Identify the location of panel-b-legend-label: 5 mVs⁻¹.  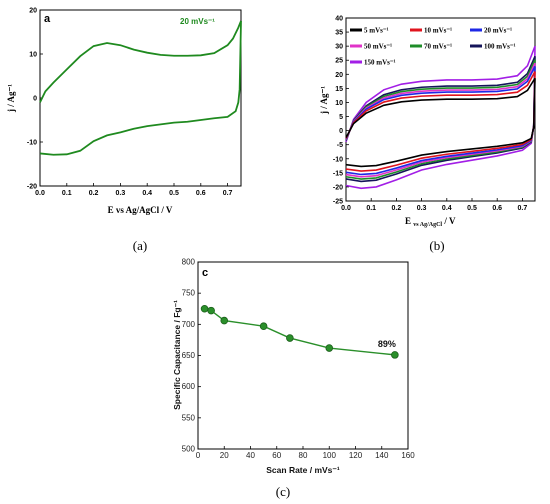
(376, 31).